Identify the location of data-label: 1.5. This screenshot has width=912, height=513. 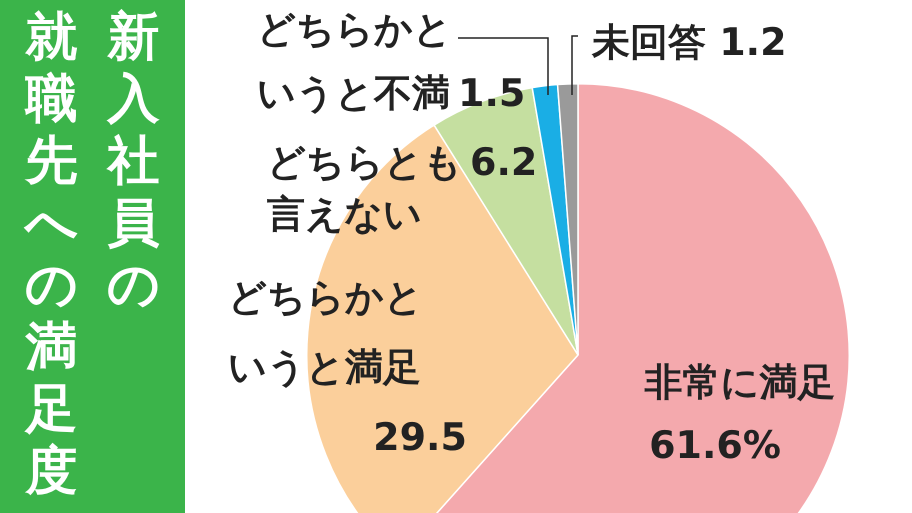
(492, 92).